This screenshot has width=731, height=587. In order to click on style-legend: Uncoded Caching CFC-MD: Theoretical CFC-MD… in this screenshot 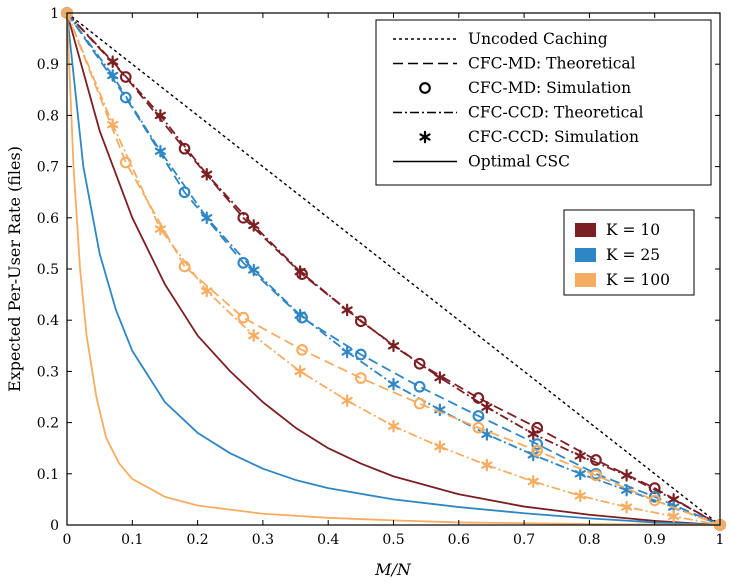, I will do `click(543, 102)`.